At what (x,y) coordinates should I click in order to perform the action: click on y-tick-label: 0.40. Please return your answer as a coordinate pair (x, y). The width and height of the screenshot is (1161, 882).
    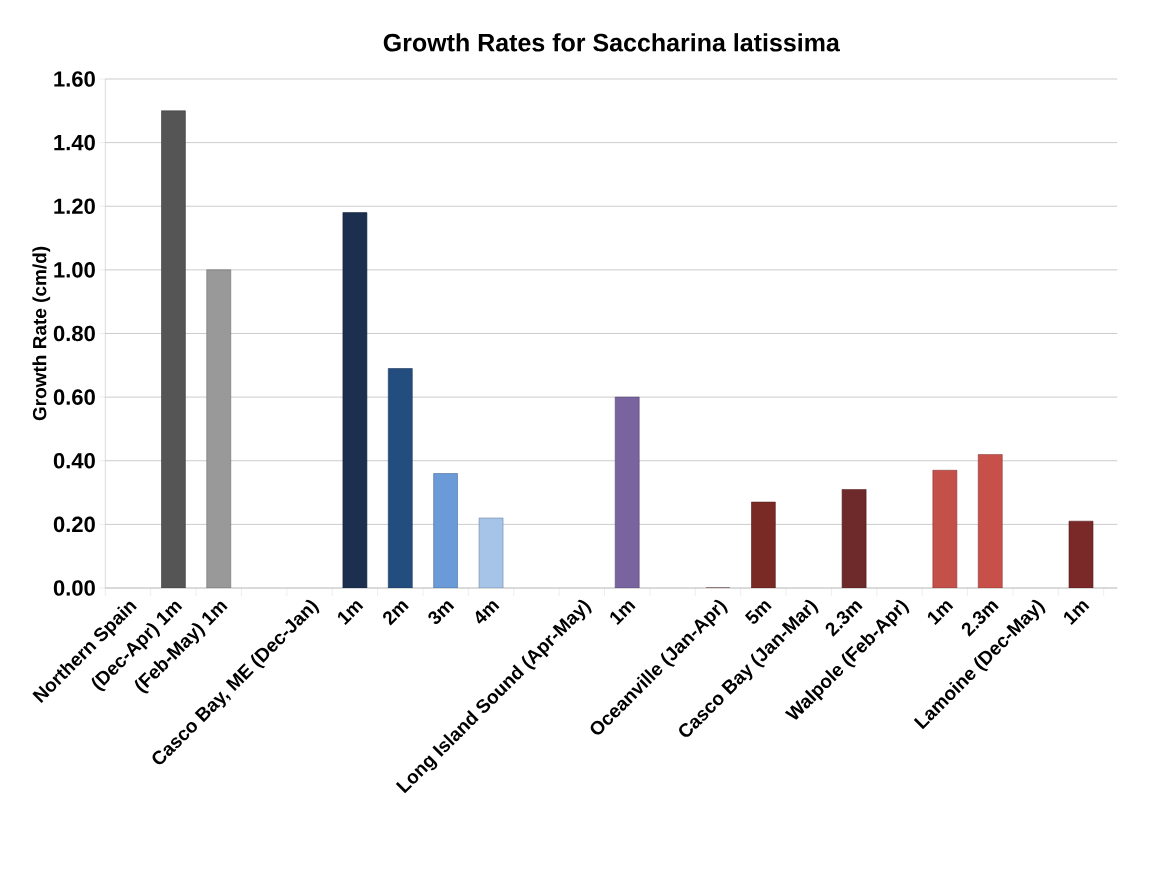
    Looking at the image, I should click on (74, 460).